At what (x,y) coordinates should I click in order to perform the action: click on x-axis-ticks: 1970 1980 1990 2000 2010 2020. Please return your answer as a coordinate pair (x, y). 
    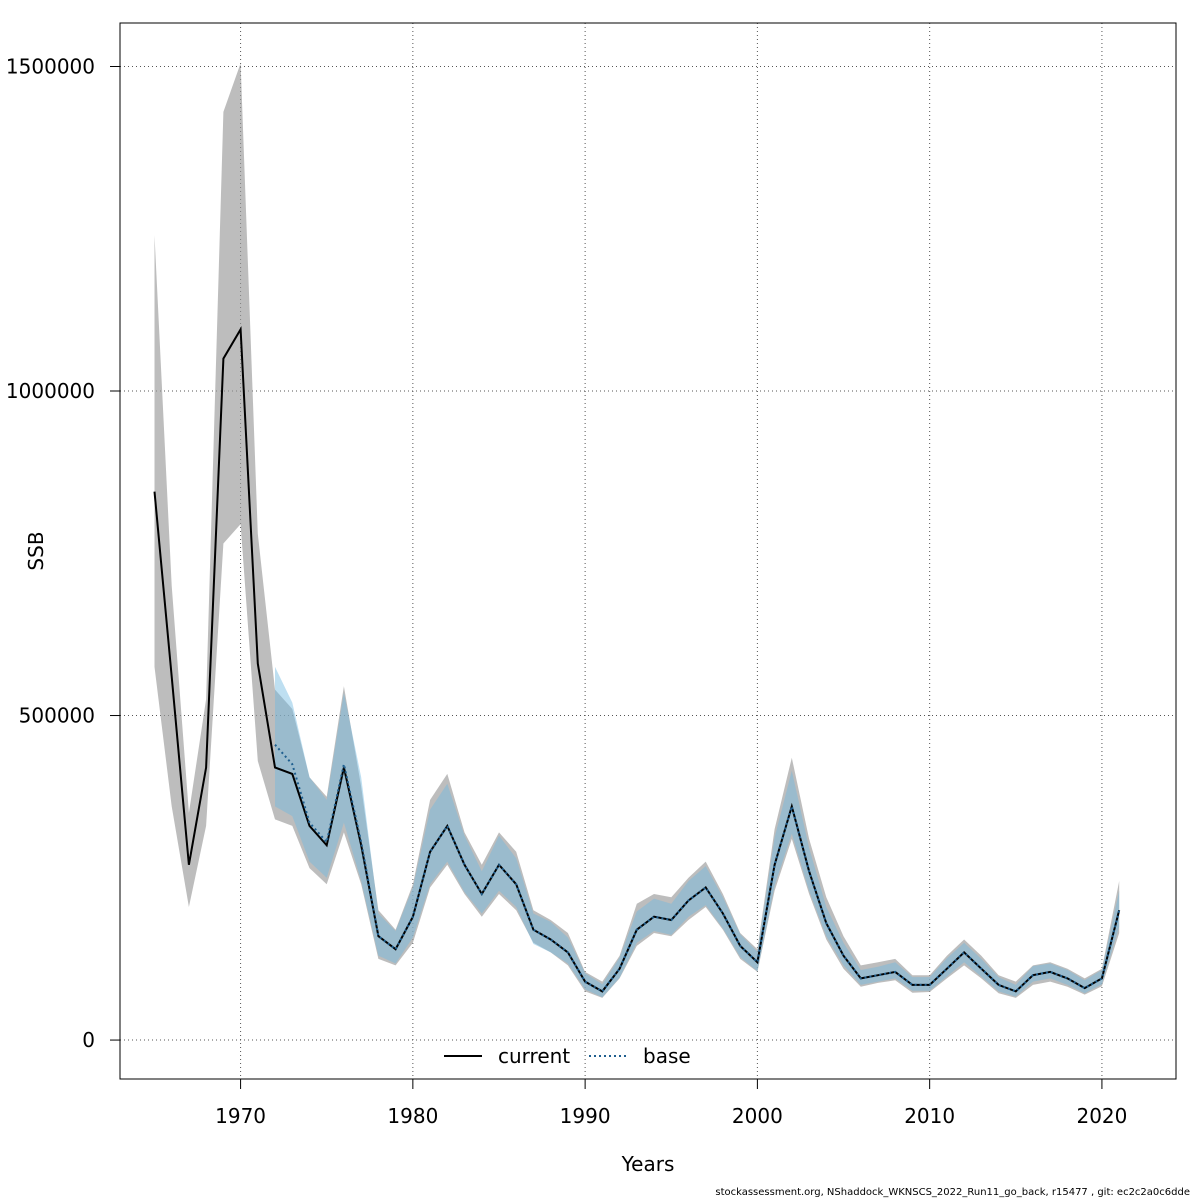
    Looking at the image, I should click on (671, 1103).